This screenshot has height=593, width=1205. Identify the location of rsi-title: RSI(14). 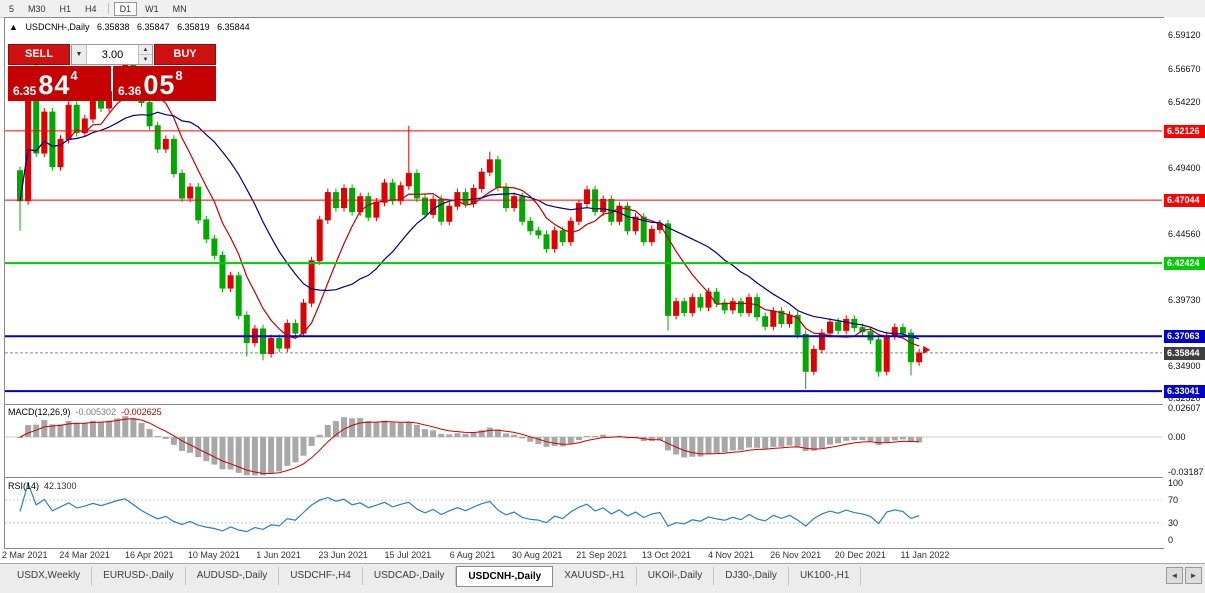
(24, 486).